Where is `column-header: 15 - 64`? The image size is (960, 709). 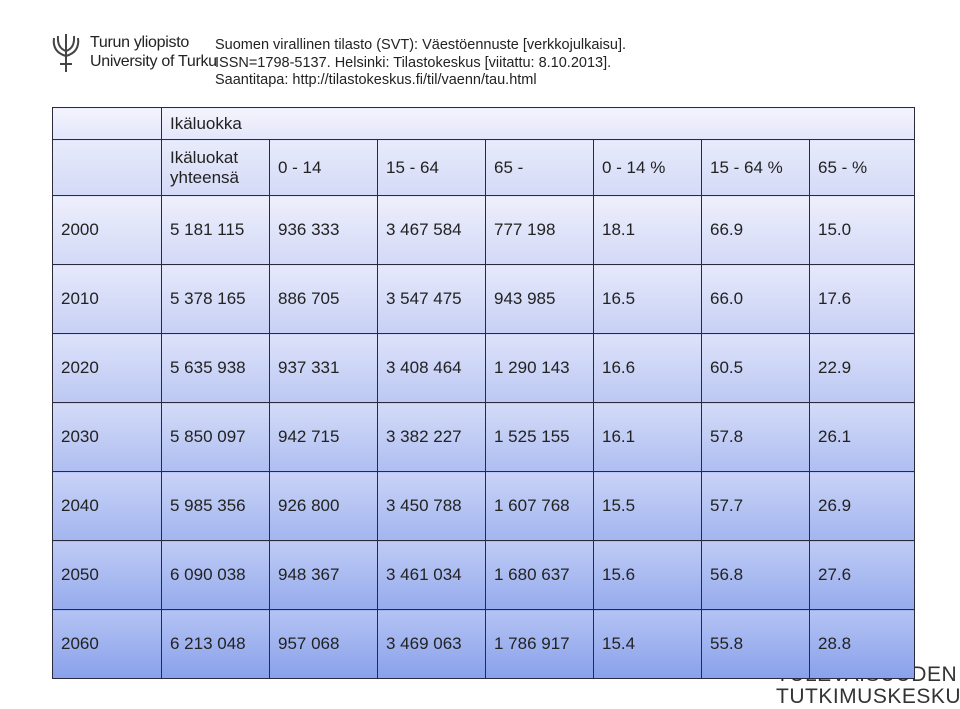
column-header: 15 - 64 is located at coordinates (431, 167).